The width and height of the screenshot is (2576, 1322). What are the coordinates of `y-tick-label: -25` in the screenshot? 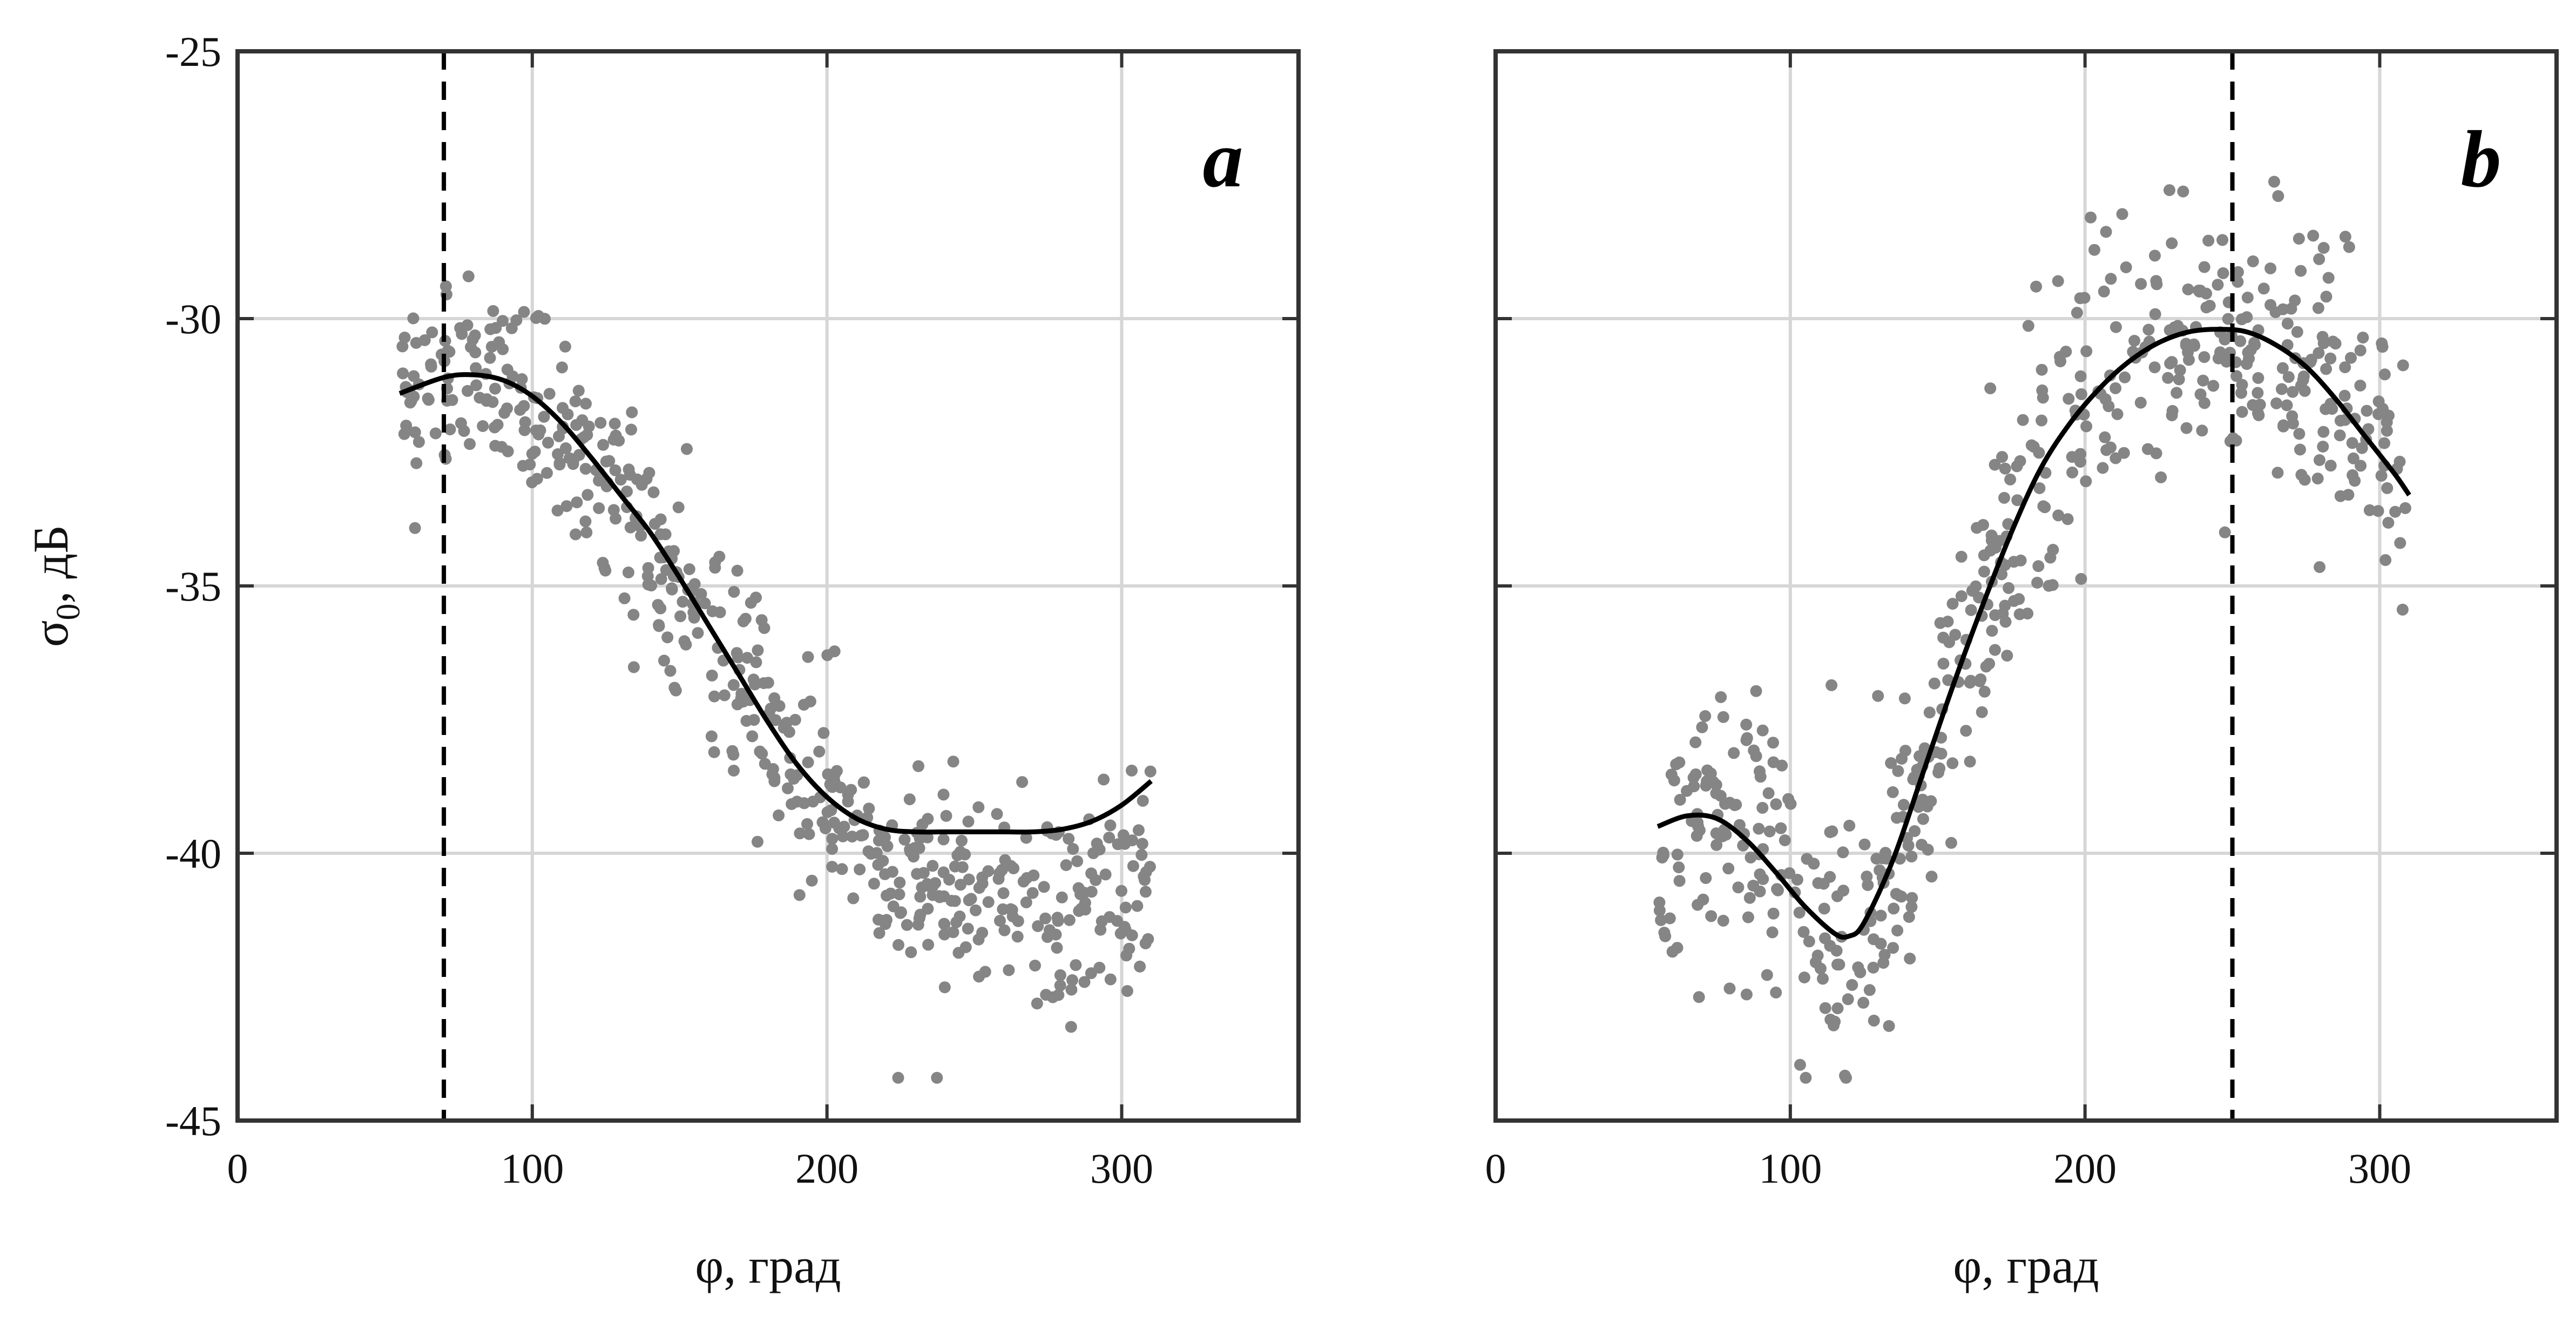 It's located at (193, 51).